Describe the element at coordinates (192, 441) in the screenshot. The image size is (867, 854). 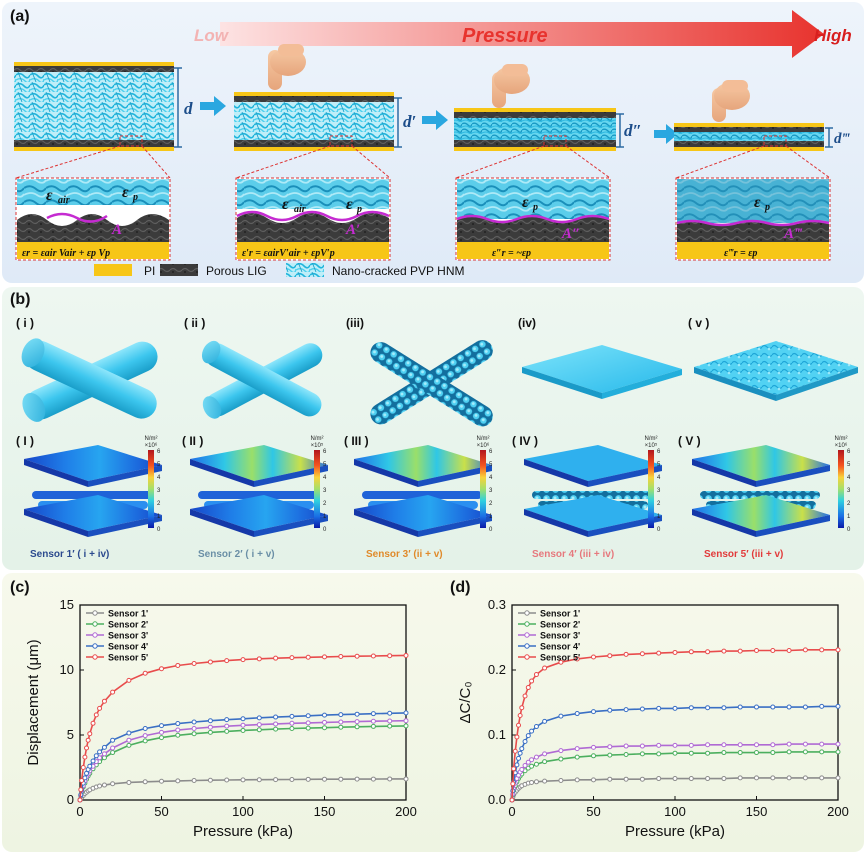
I see `sim-label-II: ( II )` at that location.